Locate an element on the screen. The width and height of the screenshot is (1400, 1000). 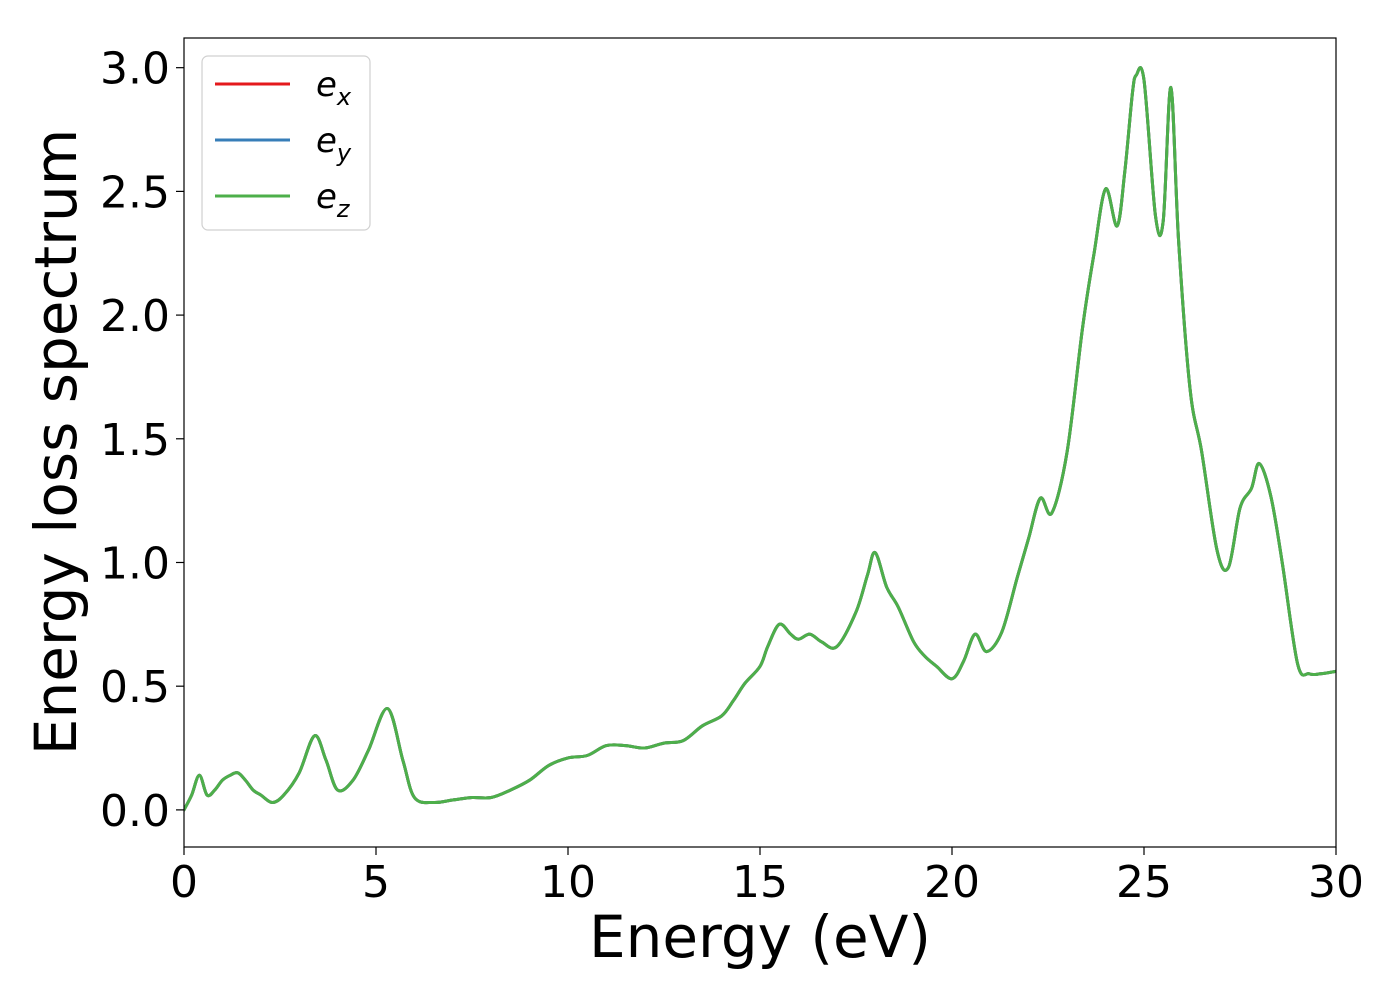
x-tick-label: 25 is located at coordinates (1144, 882).